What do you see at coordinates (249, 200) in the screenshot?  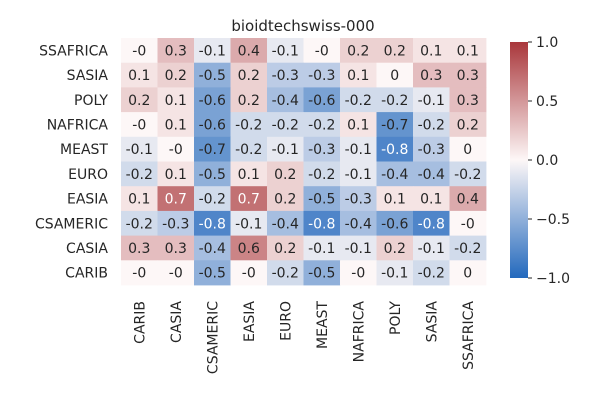 I see `cell-value-label: 0.7` at bounding box center [249, 200].